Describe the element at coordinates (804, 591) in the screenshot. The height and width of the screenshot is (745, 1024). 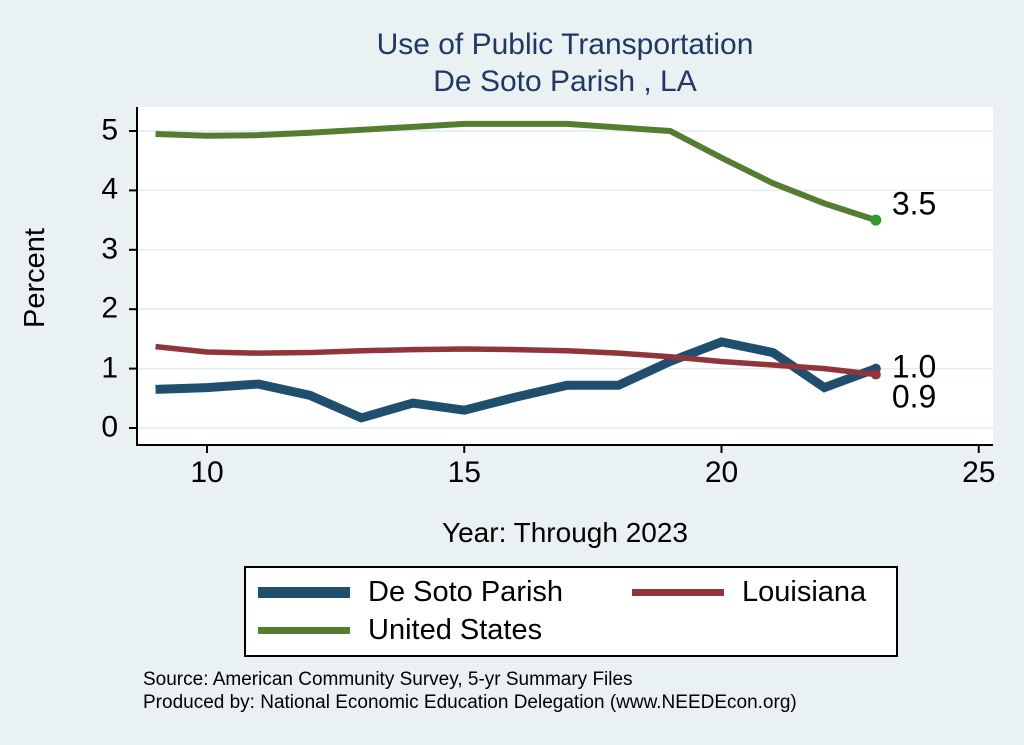
I see `legend-label-louisiana: Louisiana` at that location.